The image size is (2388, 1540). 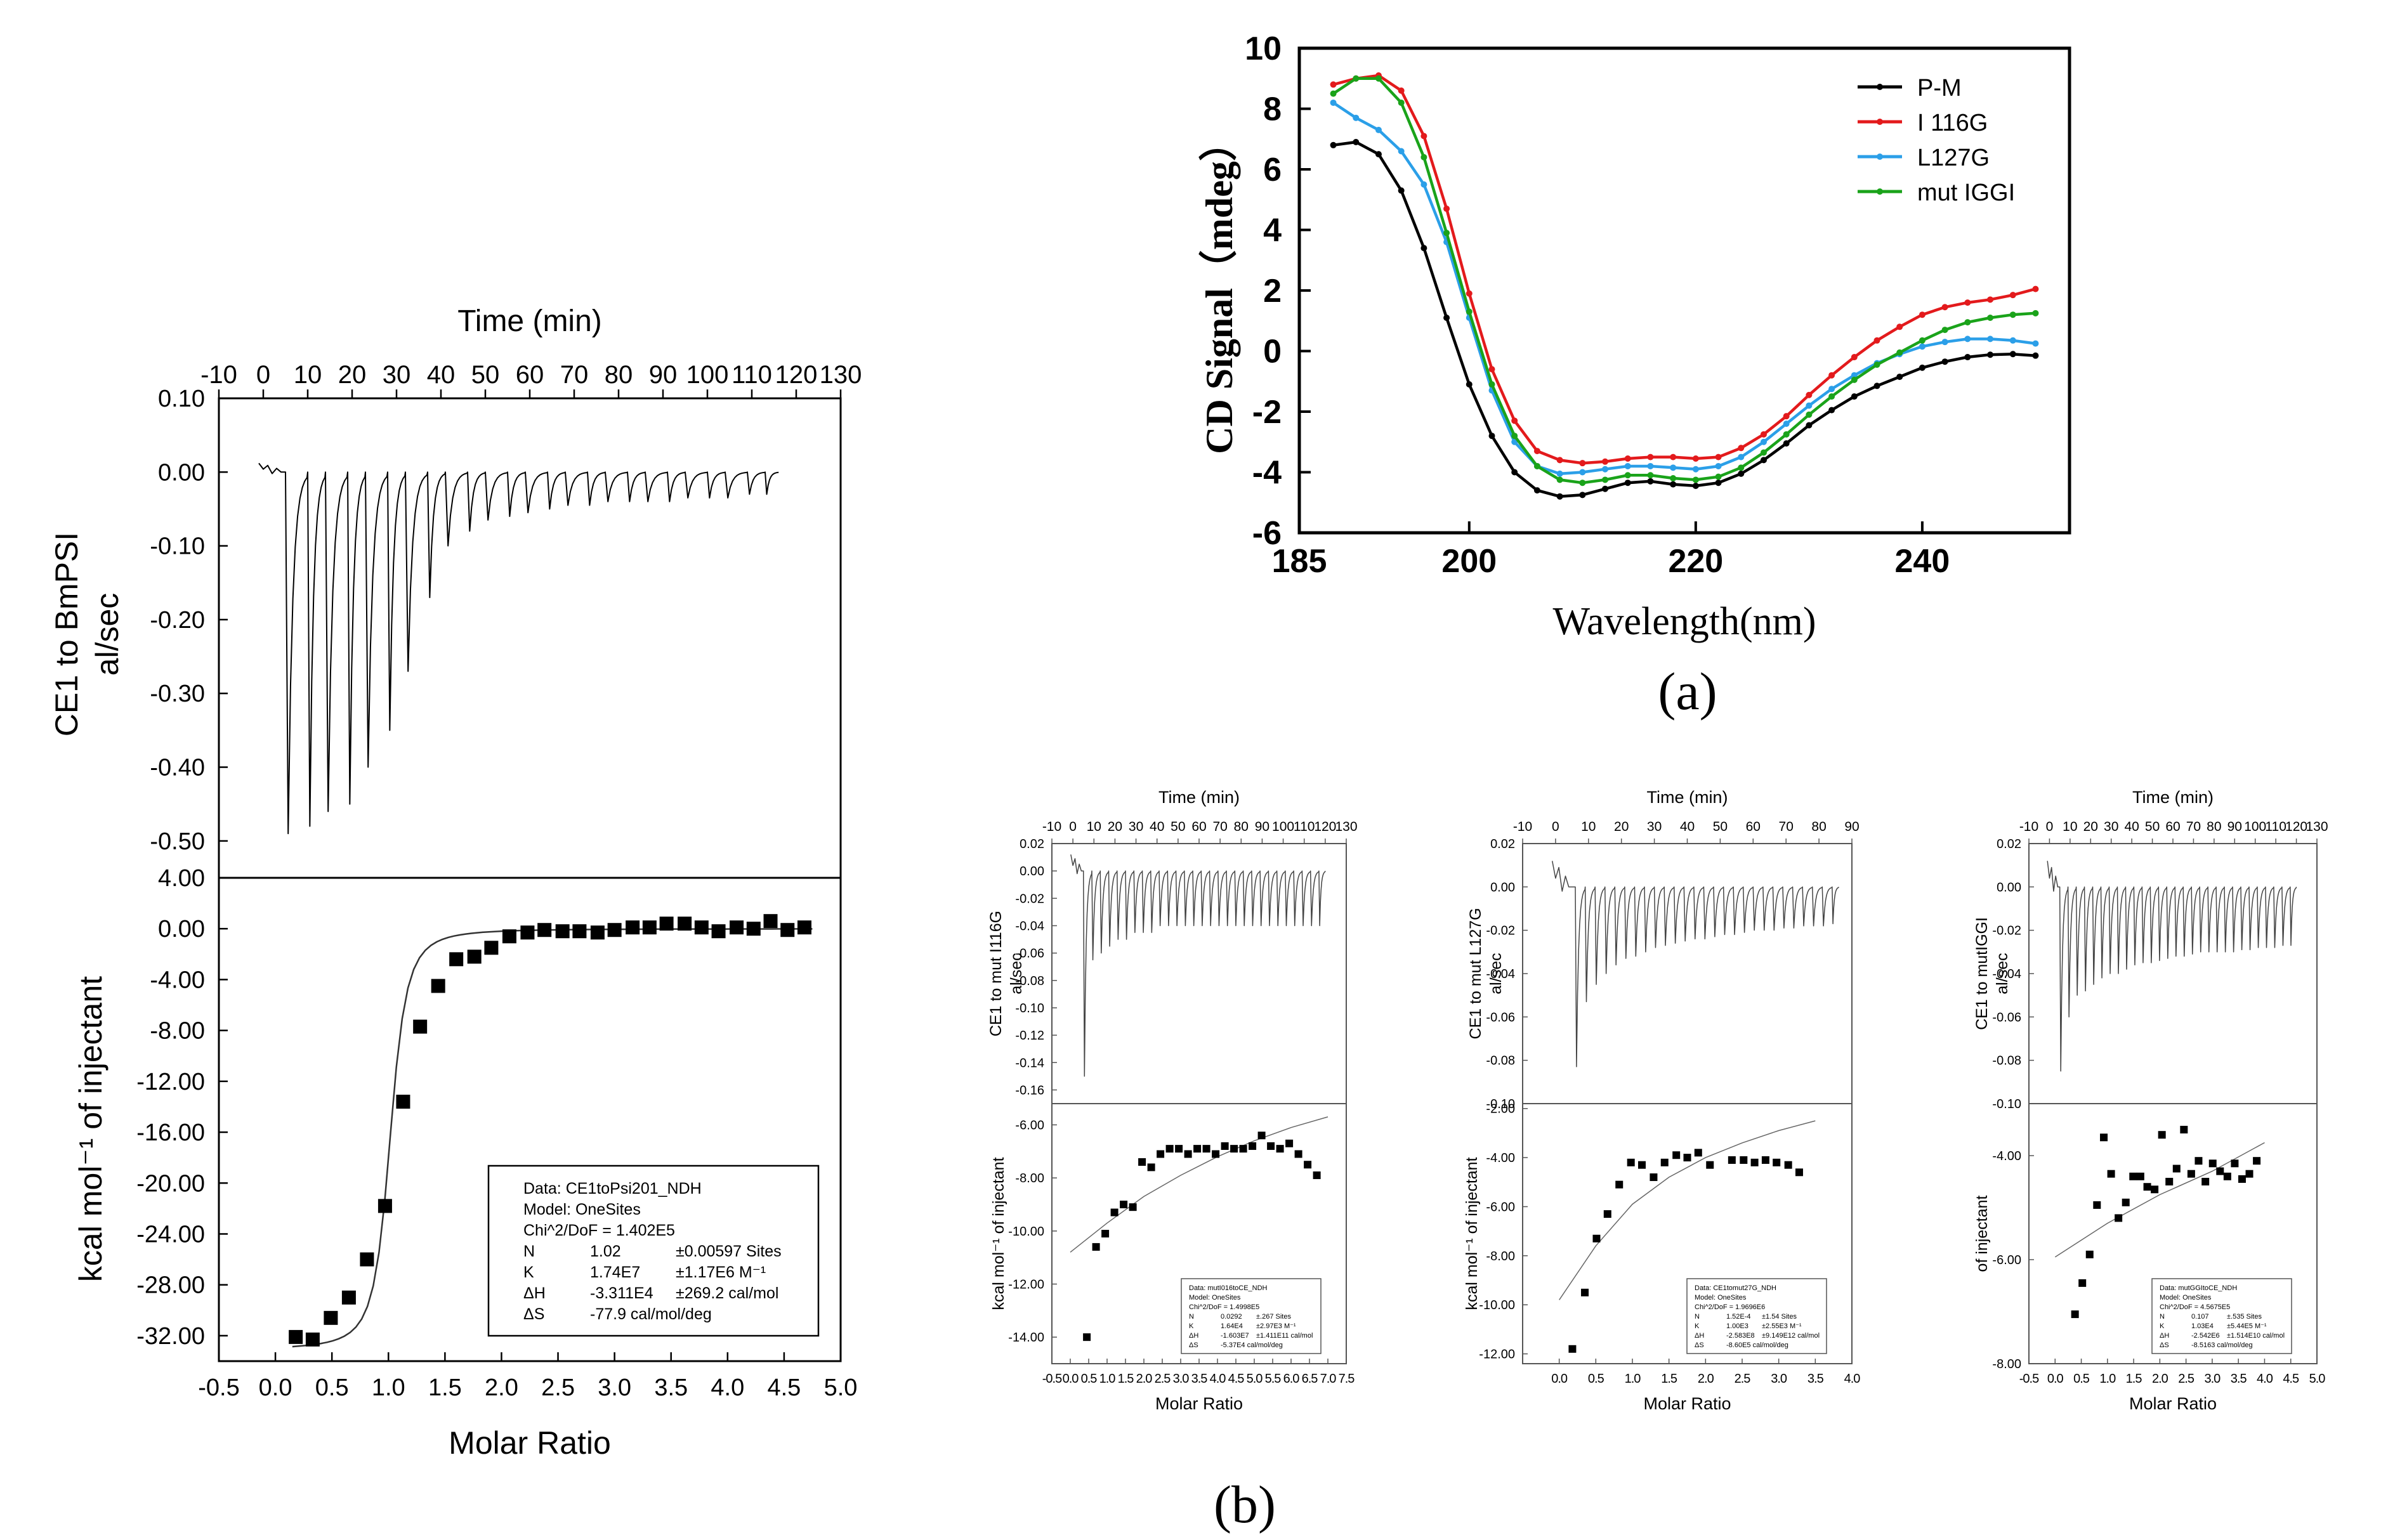 What do you see at coordinates (2173, 798) in the screenshot?
I see `itc-iggi-time-title: Time (min)` at bounding box center [2173, 798].